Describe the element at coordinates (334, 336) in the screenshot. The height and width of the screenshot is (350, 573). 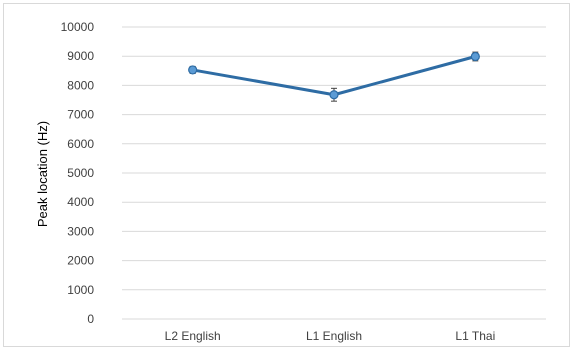
I see `x-tick-label: L1 English` at that location.